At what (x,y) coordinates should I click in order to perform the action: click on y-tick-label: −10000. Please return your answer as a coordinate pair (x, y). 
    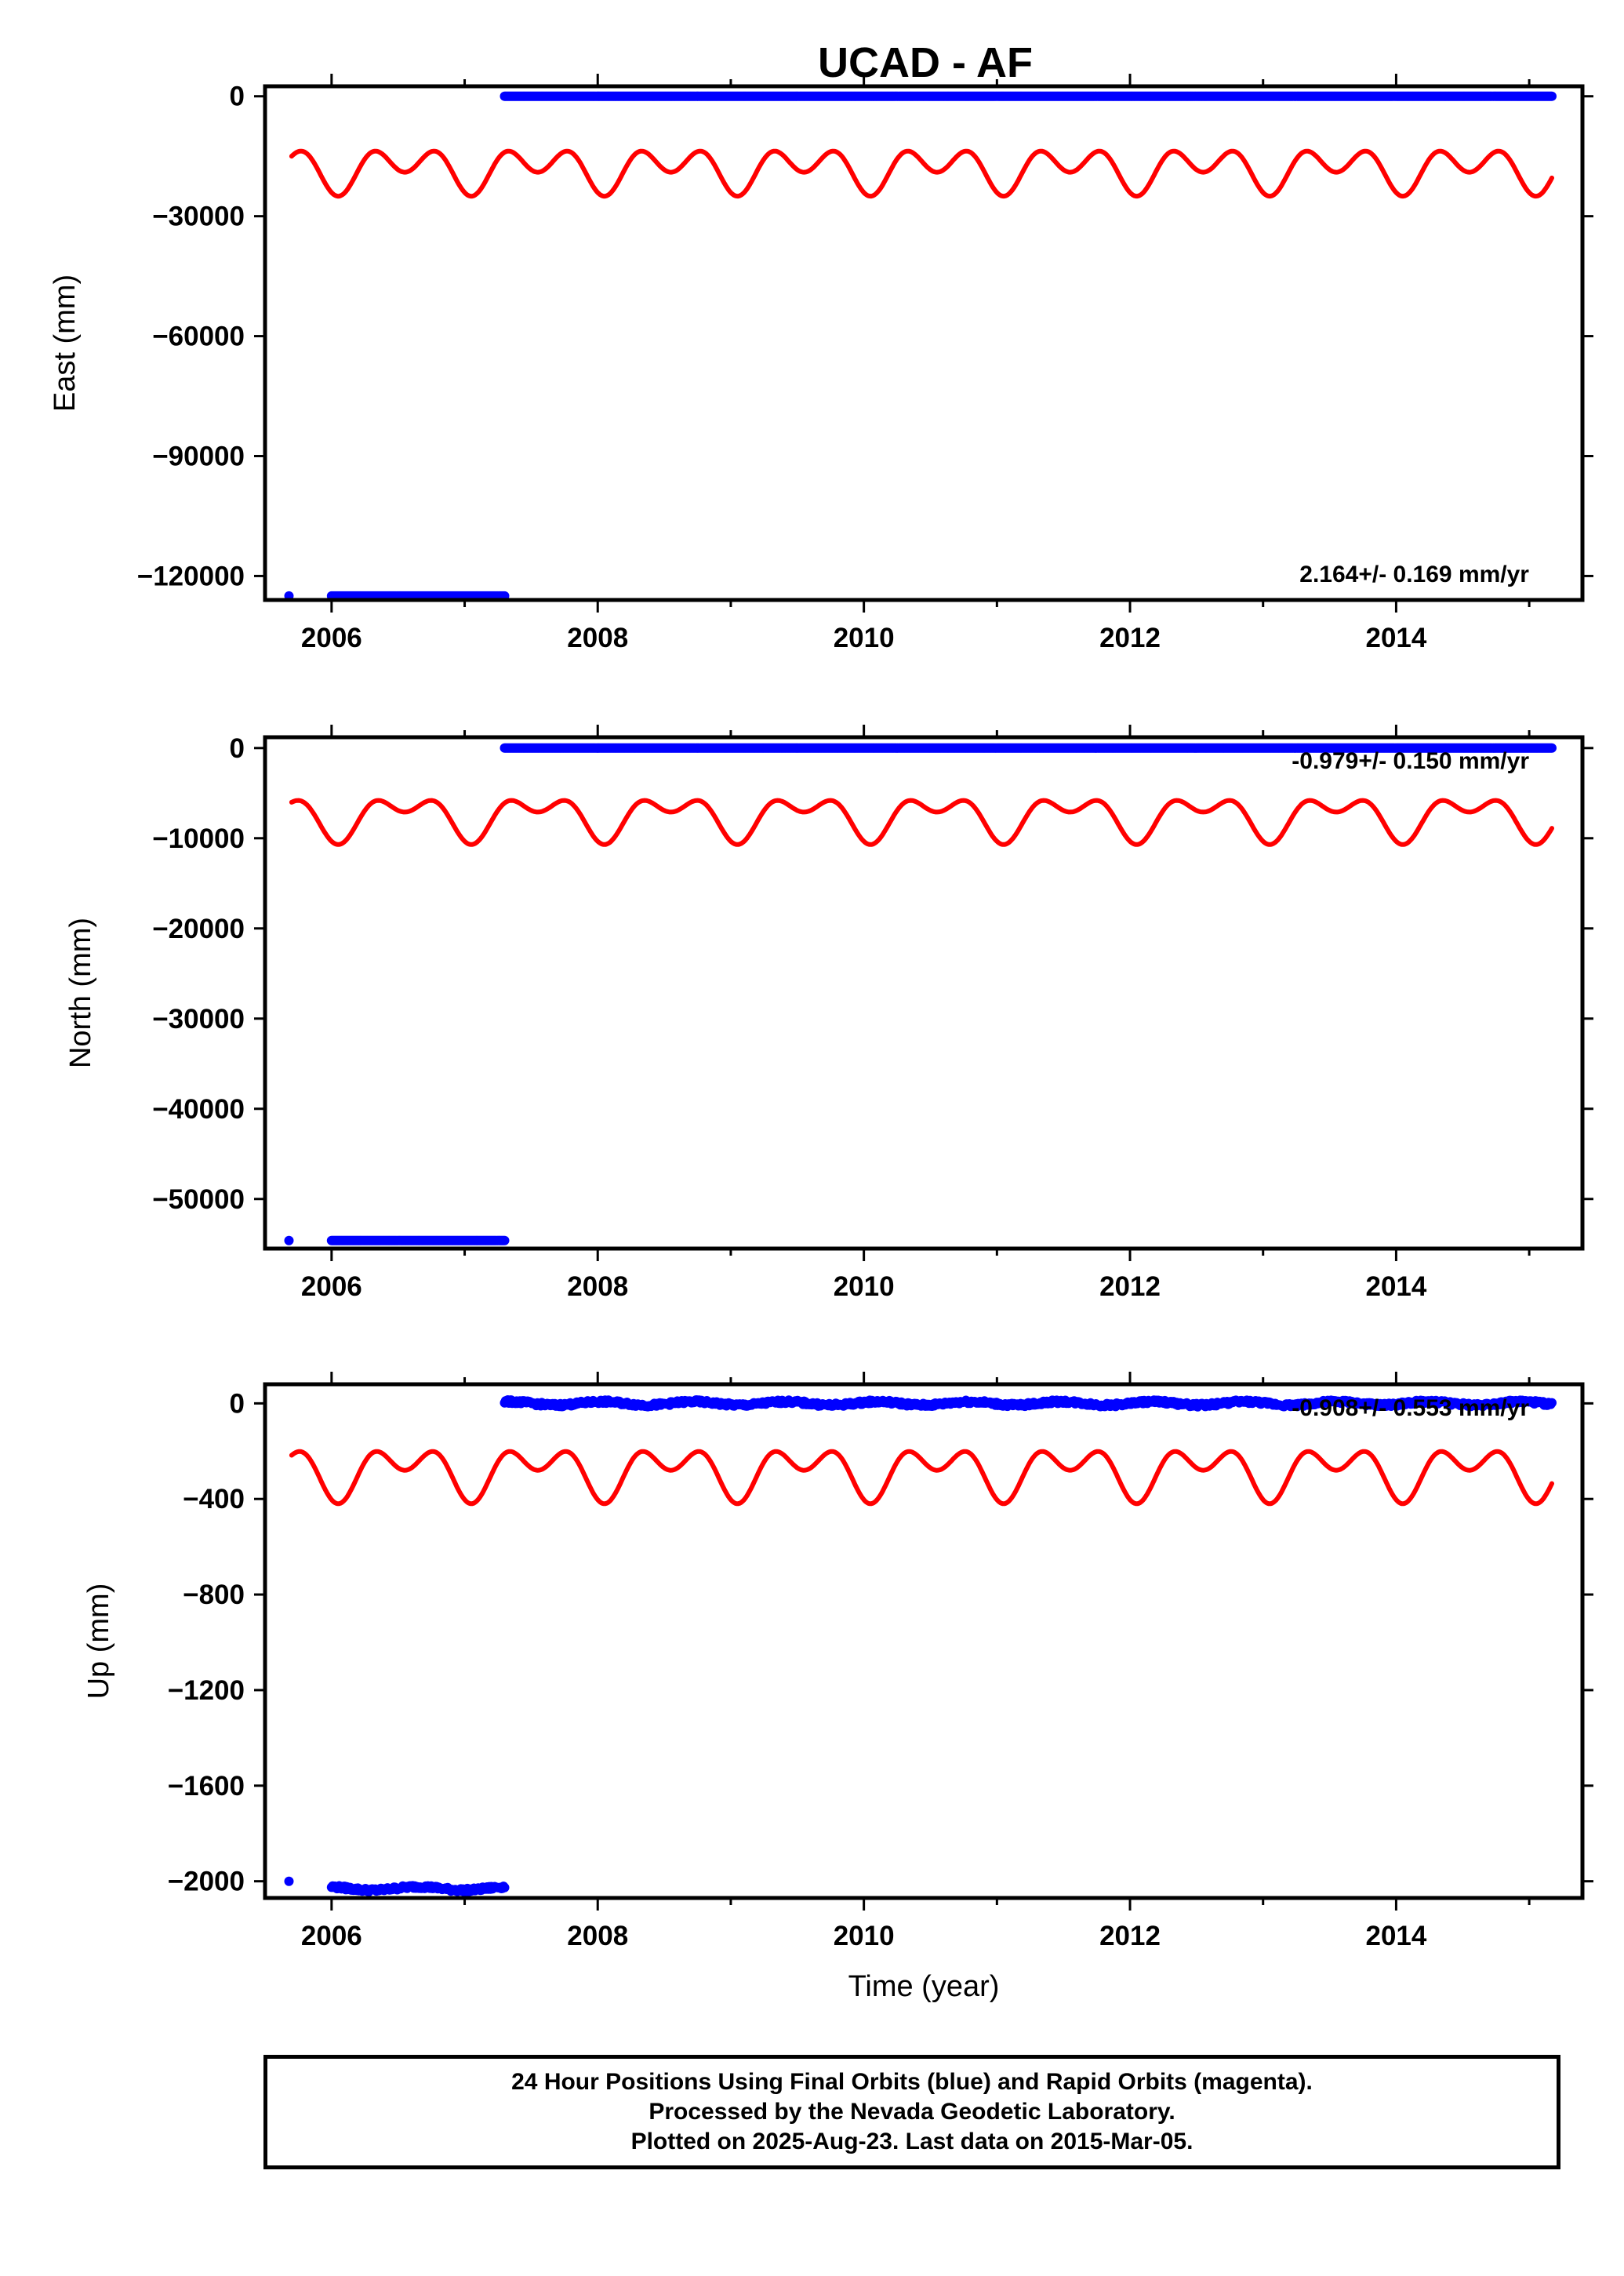
    Looking at the image, I should click on (199, 839).